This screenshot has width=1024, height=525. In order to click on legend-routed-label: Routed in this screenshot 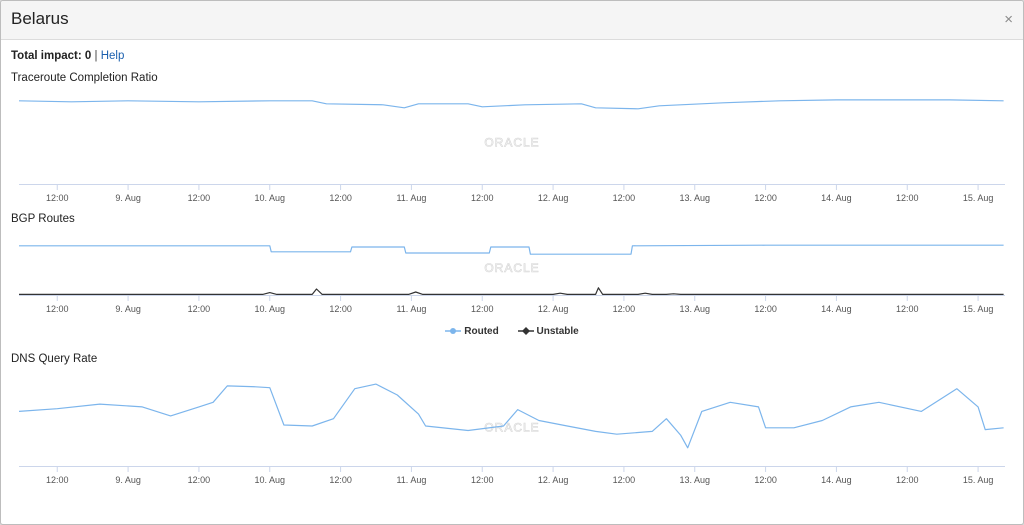, I will do `click(481, 331)`.